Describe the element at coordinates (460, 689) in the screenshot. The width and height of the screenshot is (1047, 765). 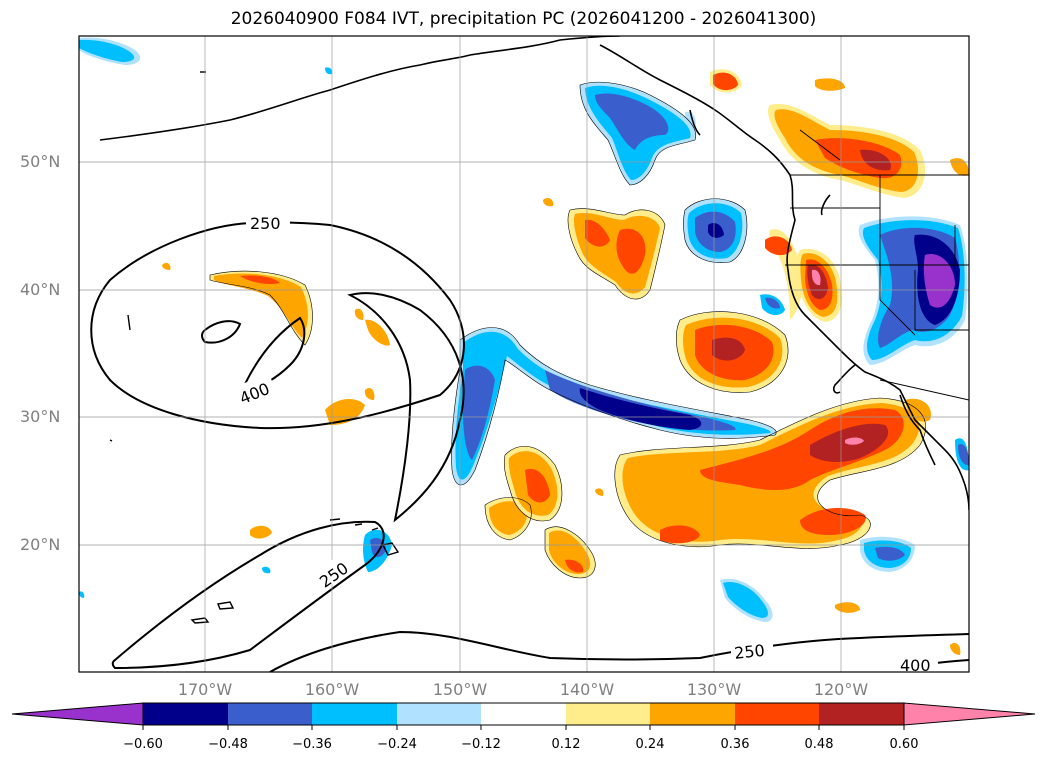
I see `lon-label-150w: 150°W` at that location.